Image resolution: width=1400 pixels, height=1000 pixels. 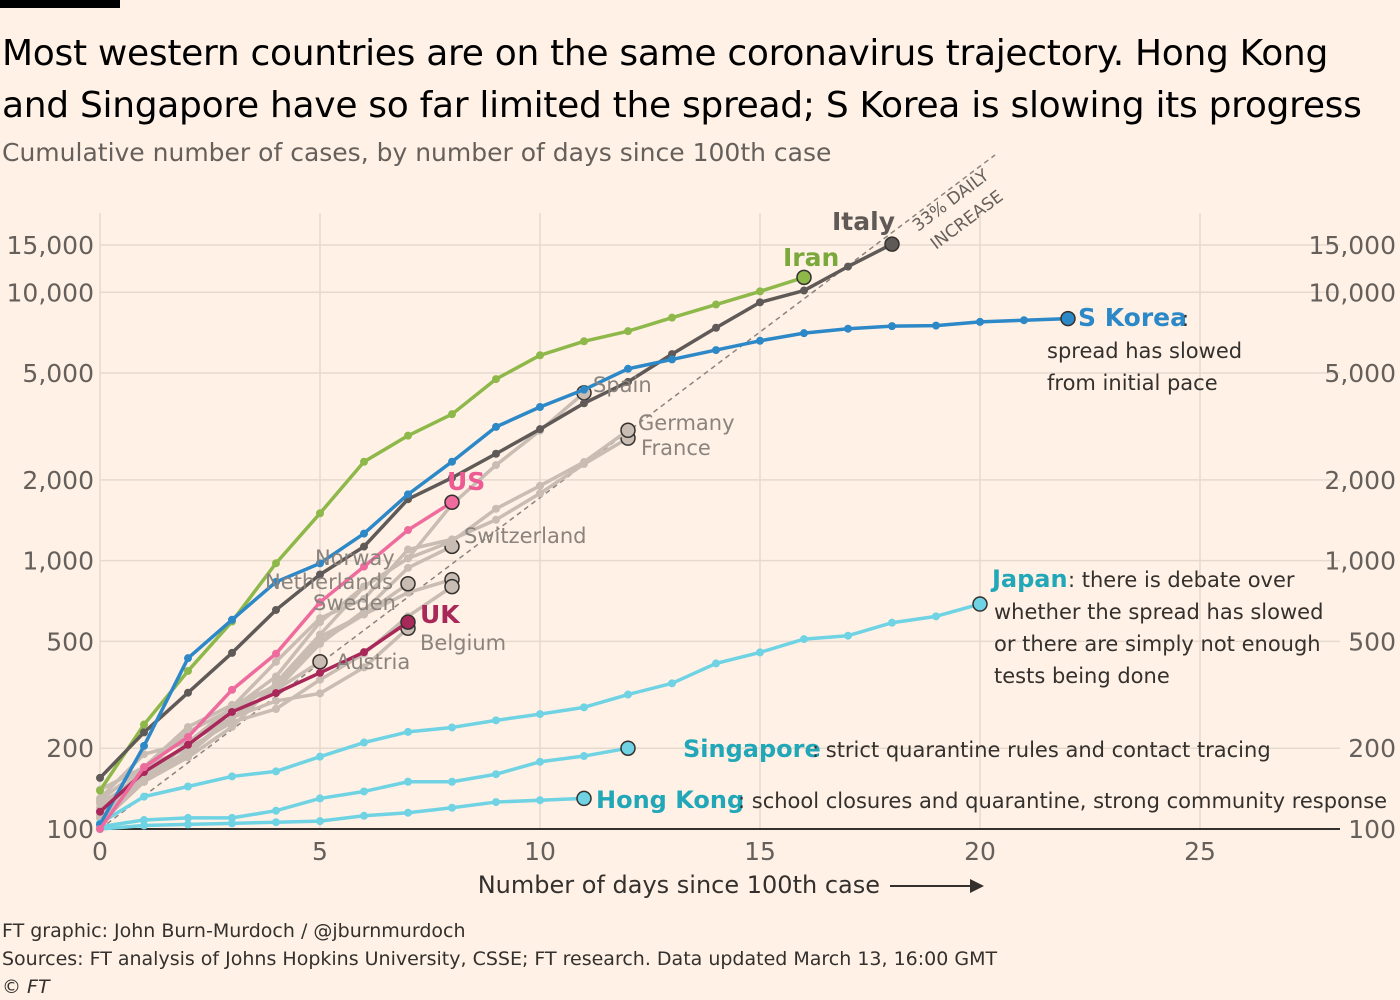 What do you see at coordinates (1132, 383) in the screenshot?
I see `annotation-skorea: from initial pace` at bounding box center [1132, 383].